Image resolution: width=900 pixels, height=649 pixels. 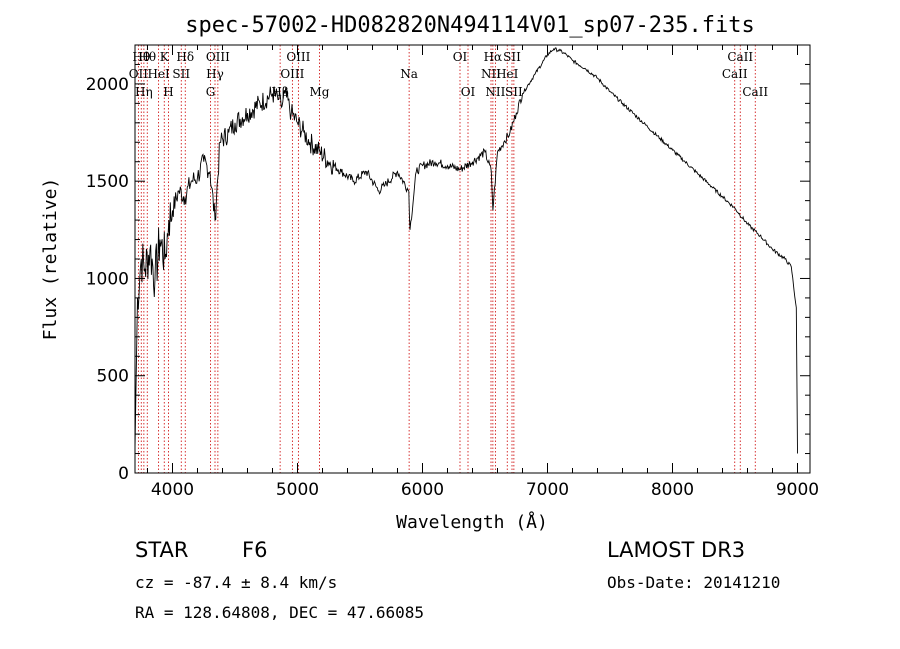 I want to click on line-label-15: Mg, so click(x=320, y=92).